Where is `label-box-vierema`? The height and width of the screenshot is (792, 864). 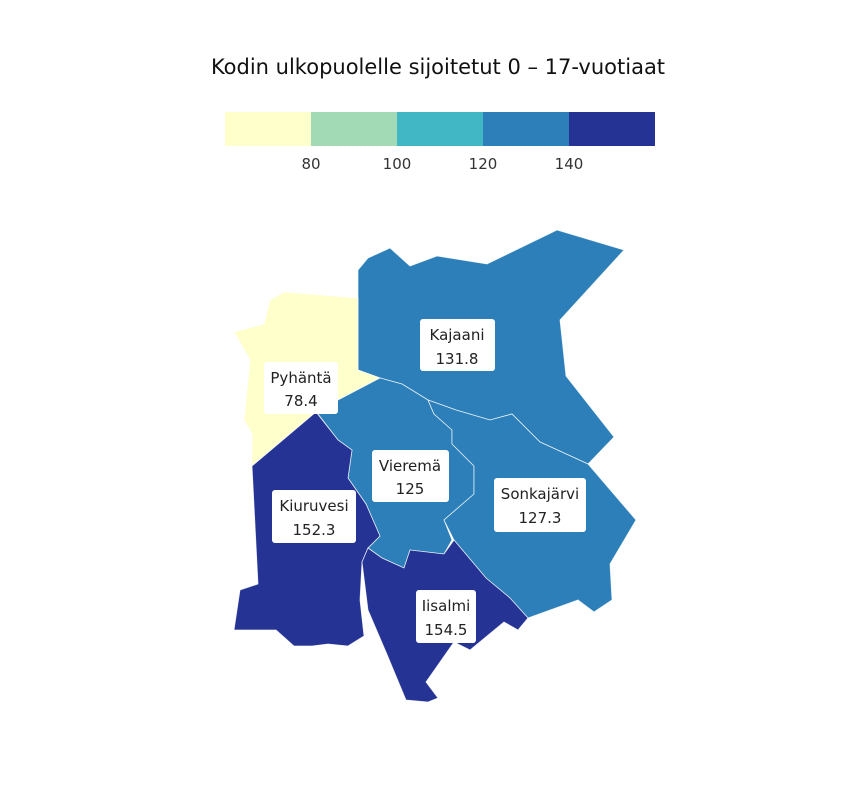
label-box-vierema is located at coordinates (410, 476).